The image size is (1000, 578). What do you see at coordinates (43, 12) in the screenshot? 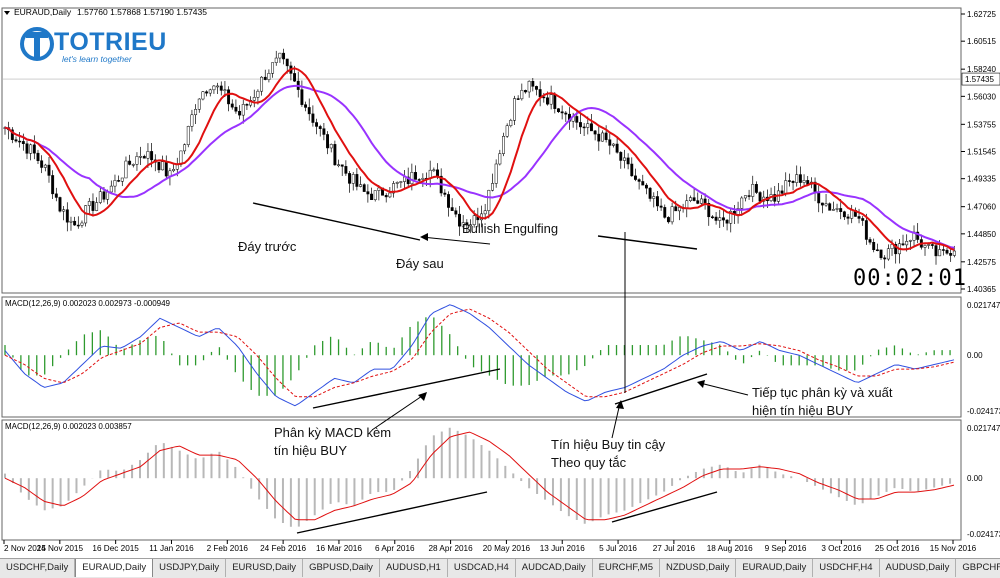
I see `chart-symbol-label: EURAUD,Daily` at bounding box center [43, 12].